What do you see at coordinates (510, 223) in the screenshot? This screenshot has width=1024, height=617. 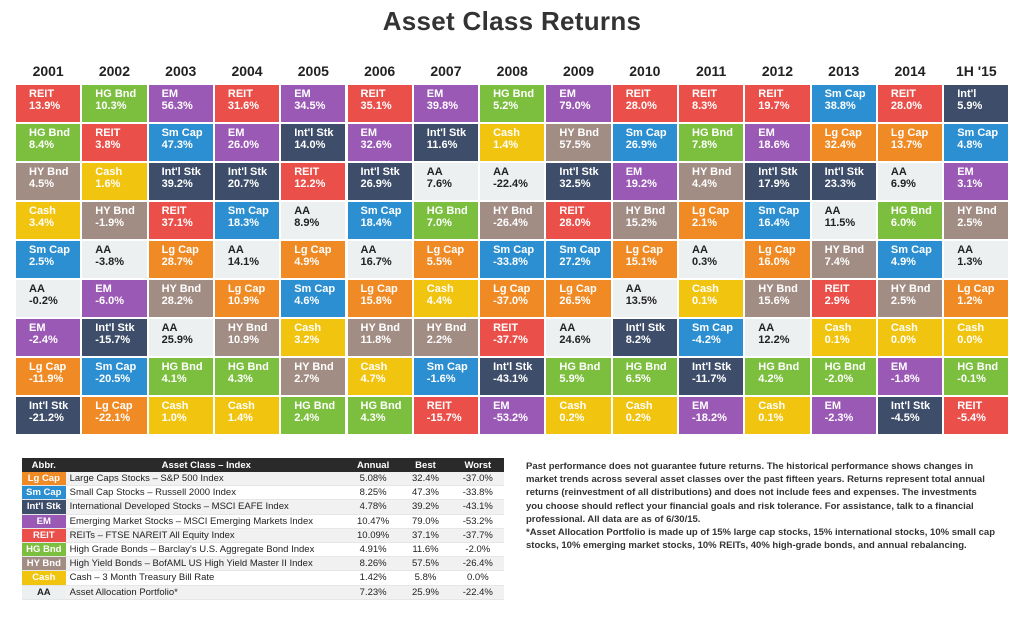 I see `return-value: -26.4%` at bounding box center [510, 223].